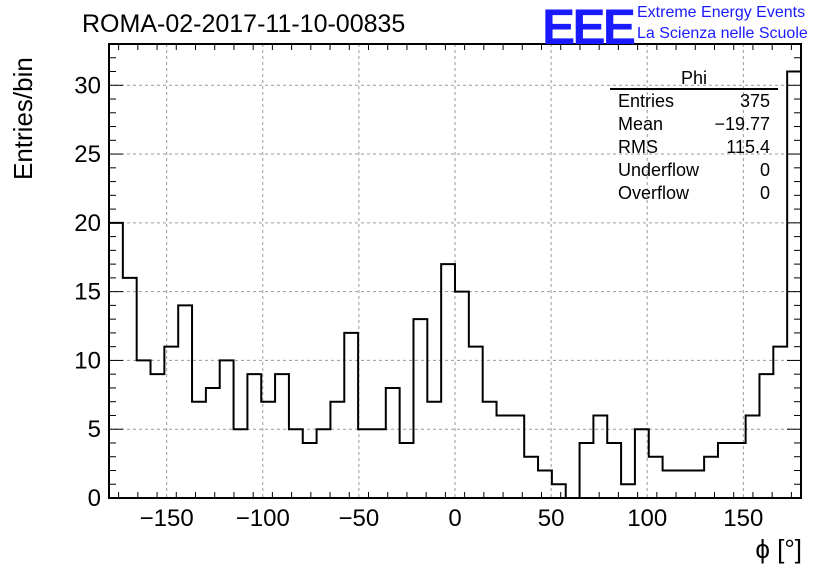 This screenshot has height=572, width=836. I want to click on y-tick-label: 5, so click(94, 429).